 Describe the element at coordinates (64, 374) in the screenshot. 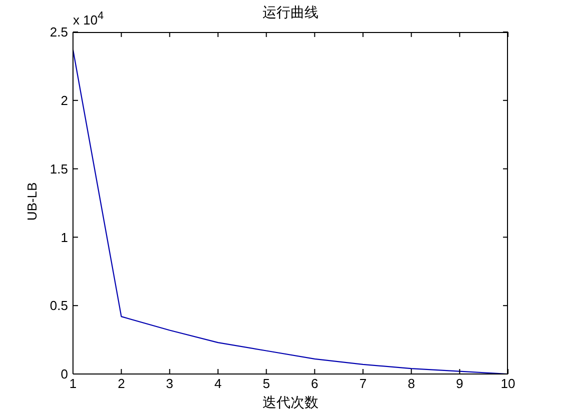

I see `y-tick-label: 0` at that location.